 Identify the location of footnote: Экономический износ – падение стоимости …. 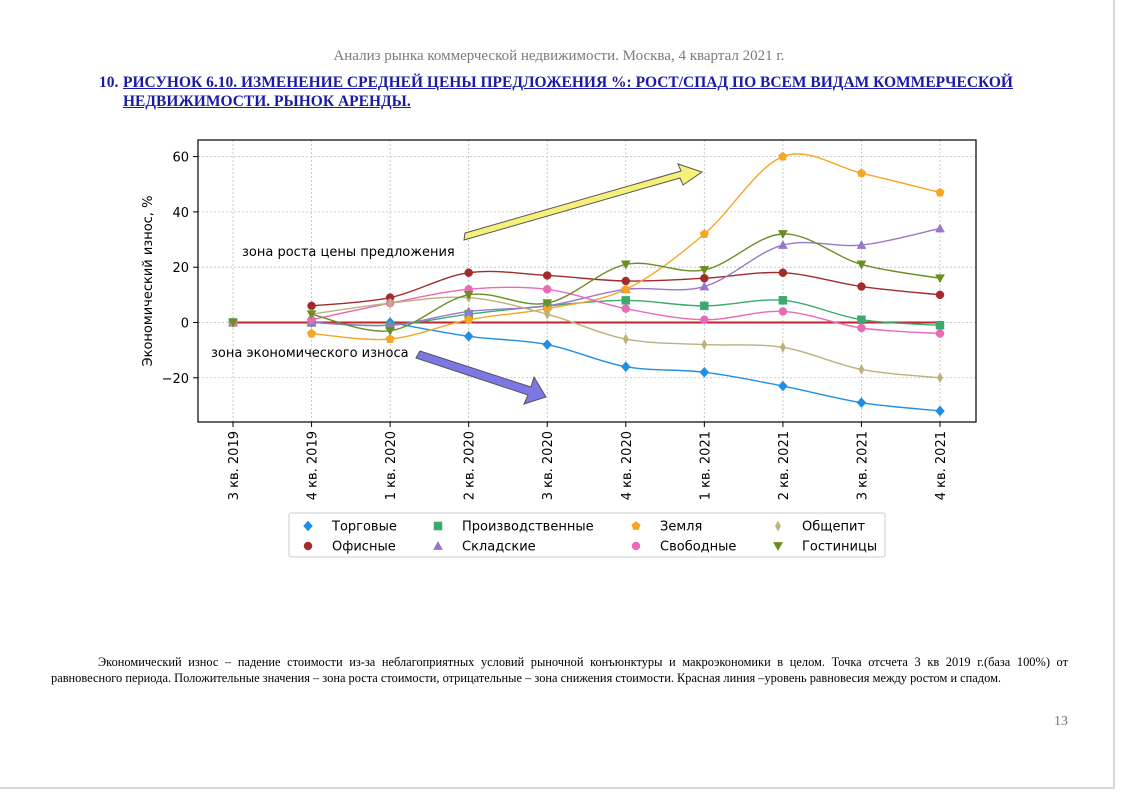
(559, 670).